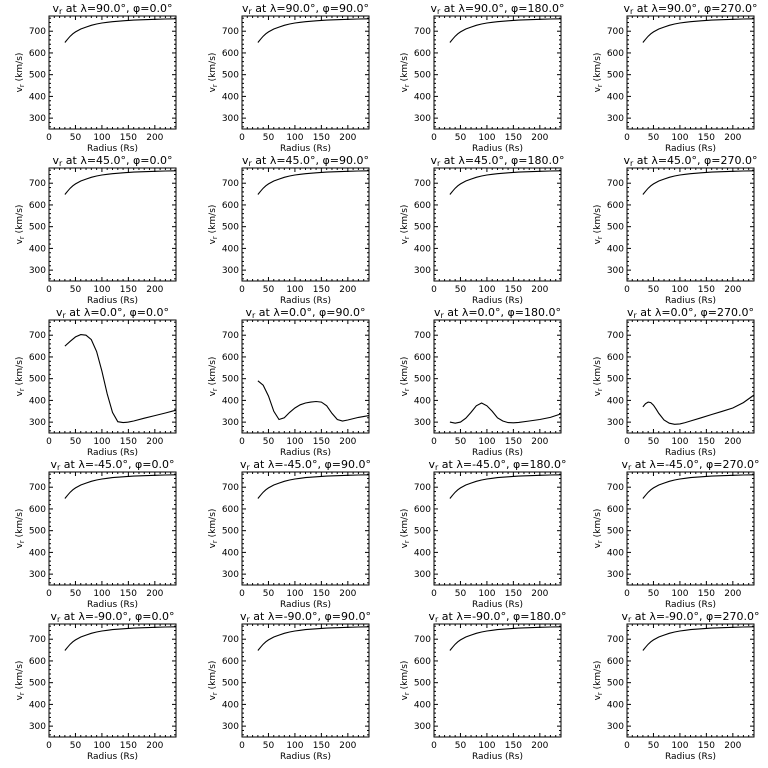  I want to click on panel-title: vr at λ=90.0°, φ=0.0°, so click(112, 9).